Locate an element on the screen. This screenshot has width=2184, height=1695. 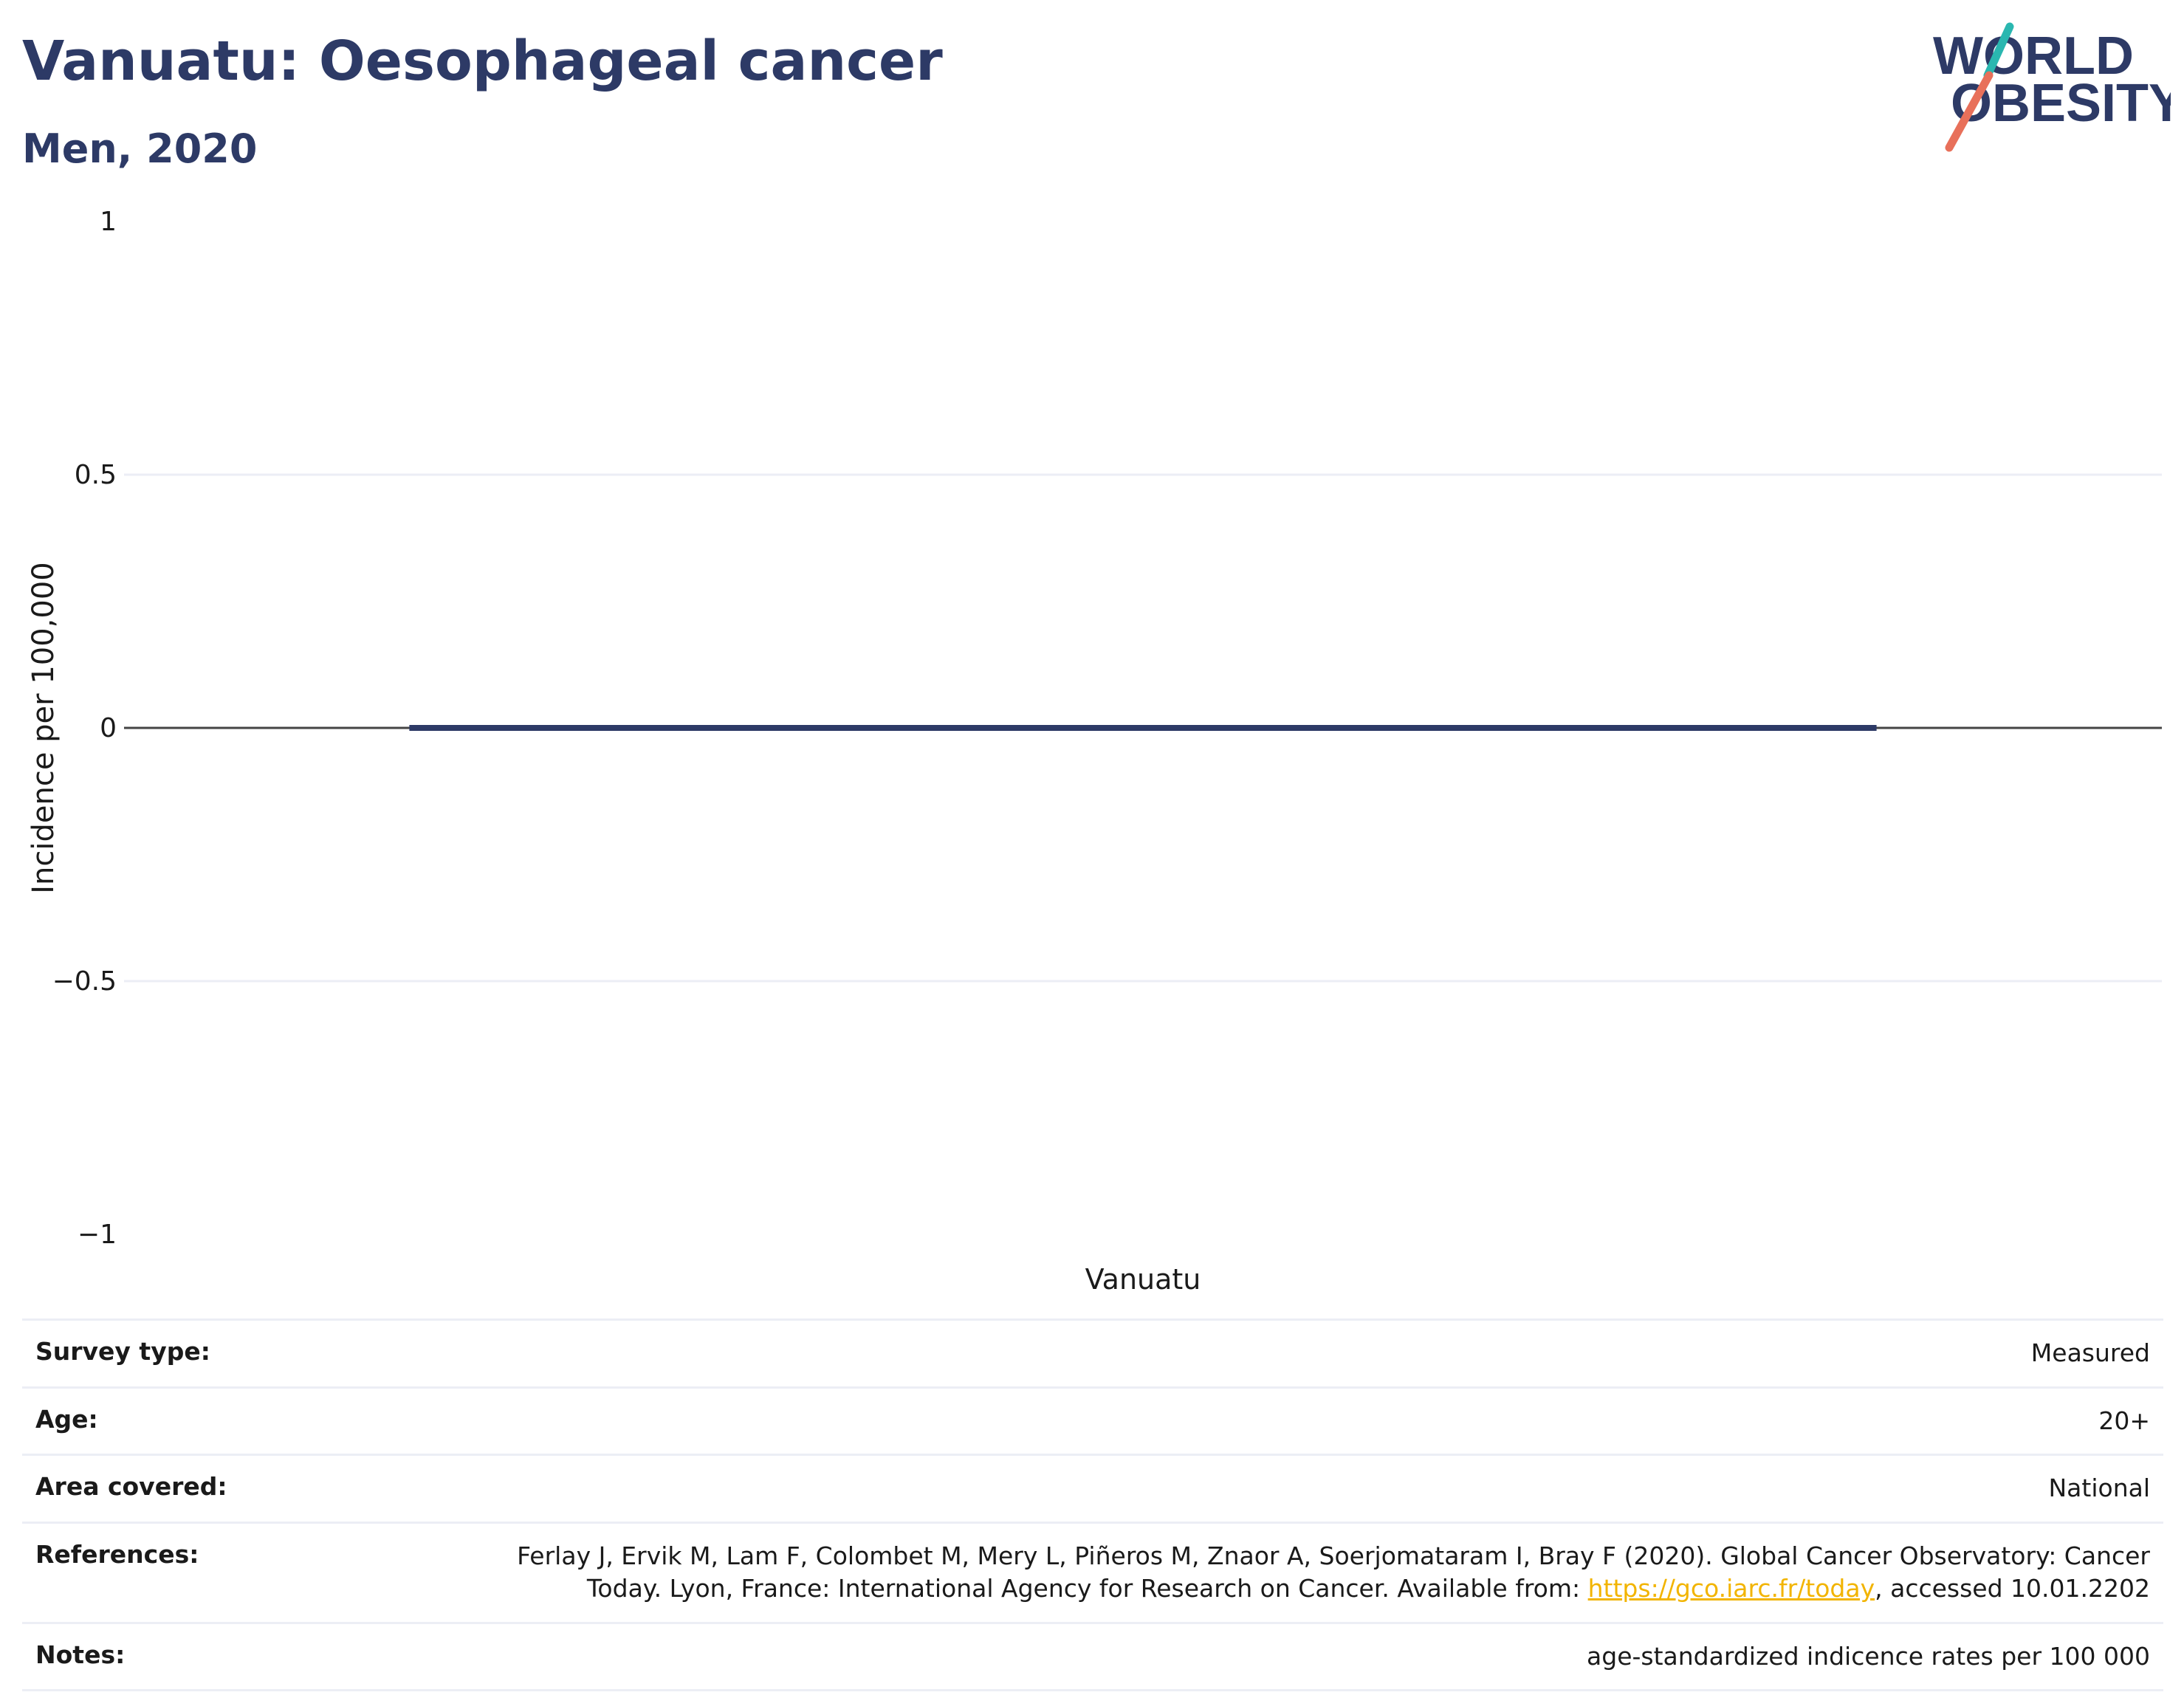
area-covered-value: National is located at coordinates (2099, 1488).